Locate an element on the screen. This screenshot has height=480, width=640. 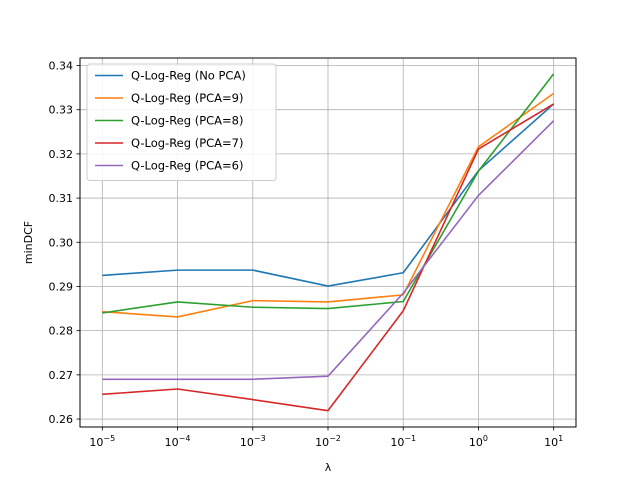
y-tick-label: 0.33 is located at coordinates (61, 110).